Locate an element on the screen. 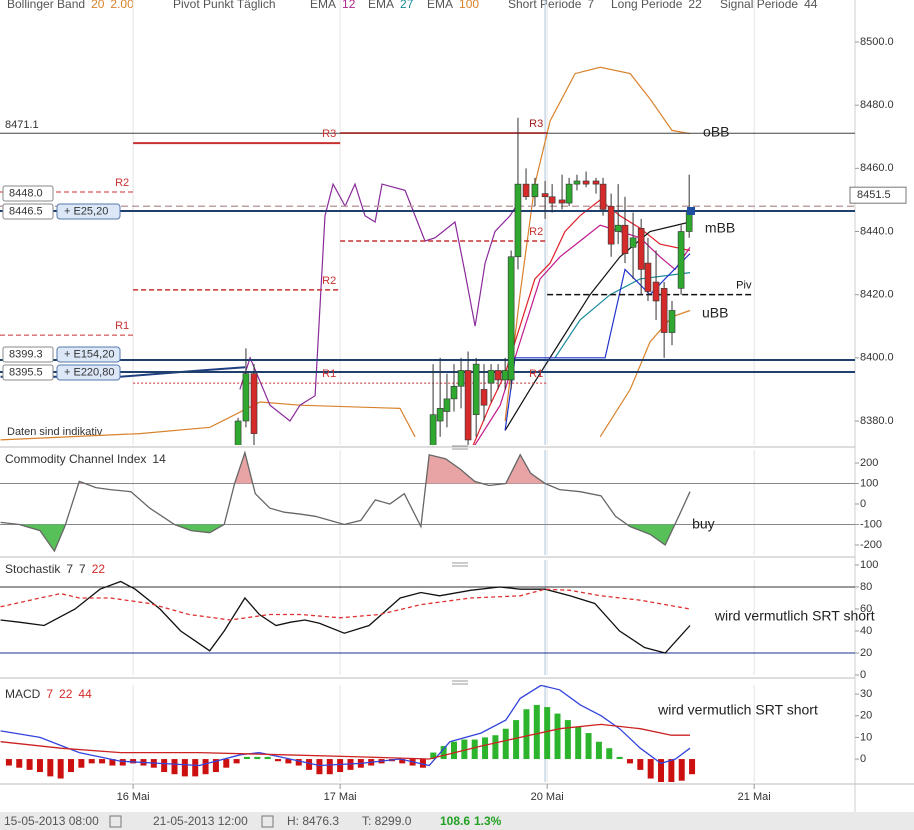 The height and width of the screenshot is (830, 914). y-tick-label: 10 is located at coordinates (866, 737).